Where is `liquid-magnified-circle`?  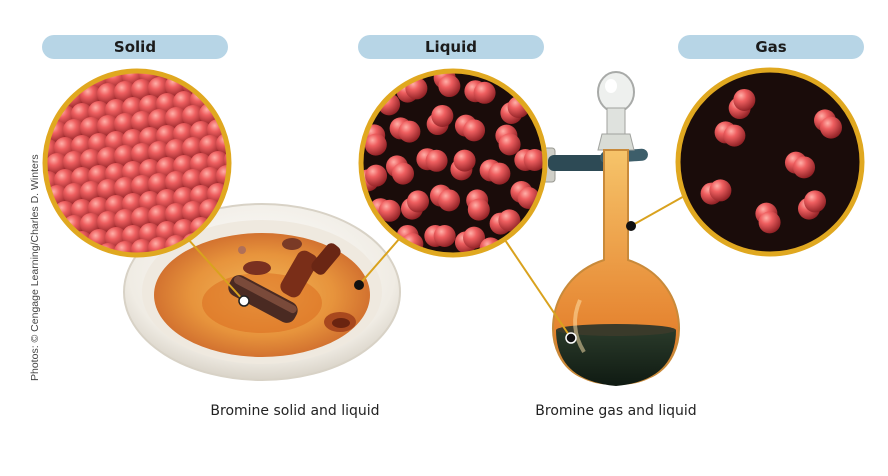 liquid-magnified-circle is located at coordinates (453, 163).